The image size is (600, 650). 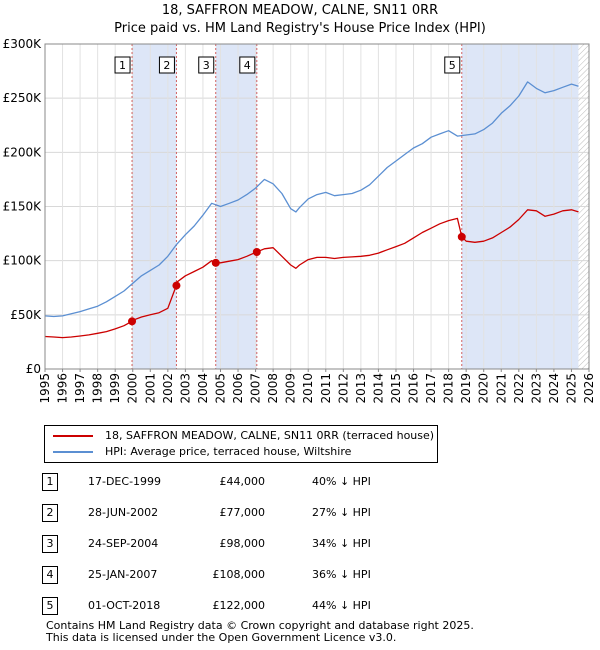 What do you see at coordinates (396, 388) in the screenshot?
I see `x-tick-label: 2015` at bounding box center [396, 388].